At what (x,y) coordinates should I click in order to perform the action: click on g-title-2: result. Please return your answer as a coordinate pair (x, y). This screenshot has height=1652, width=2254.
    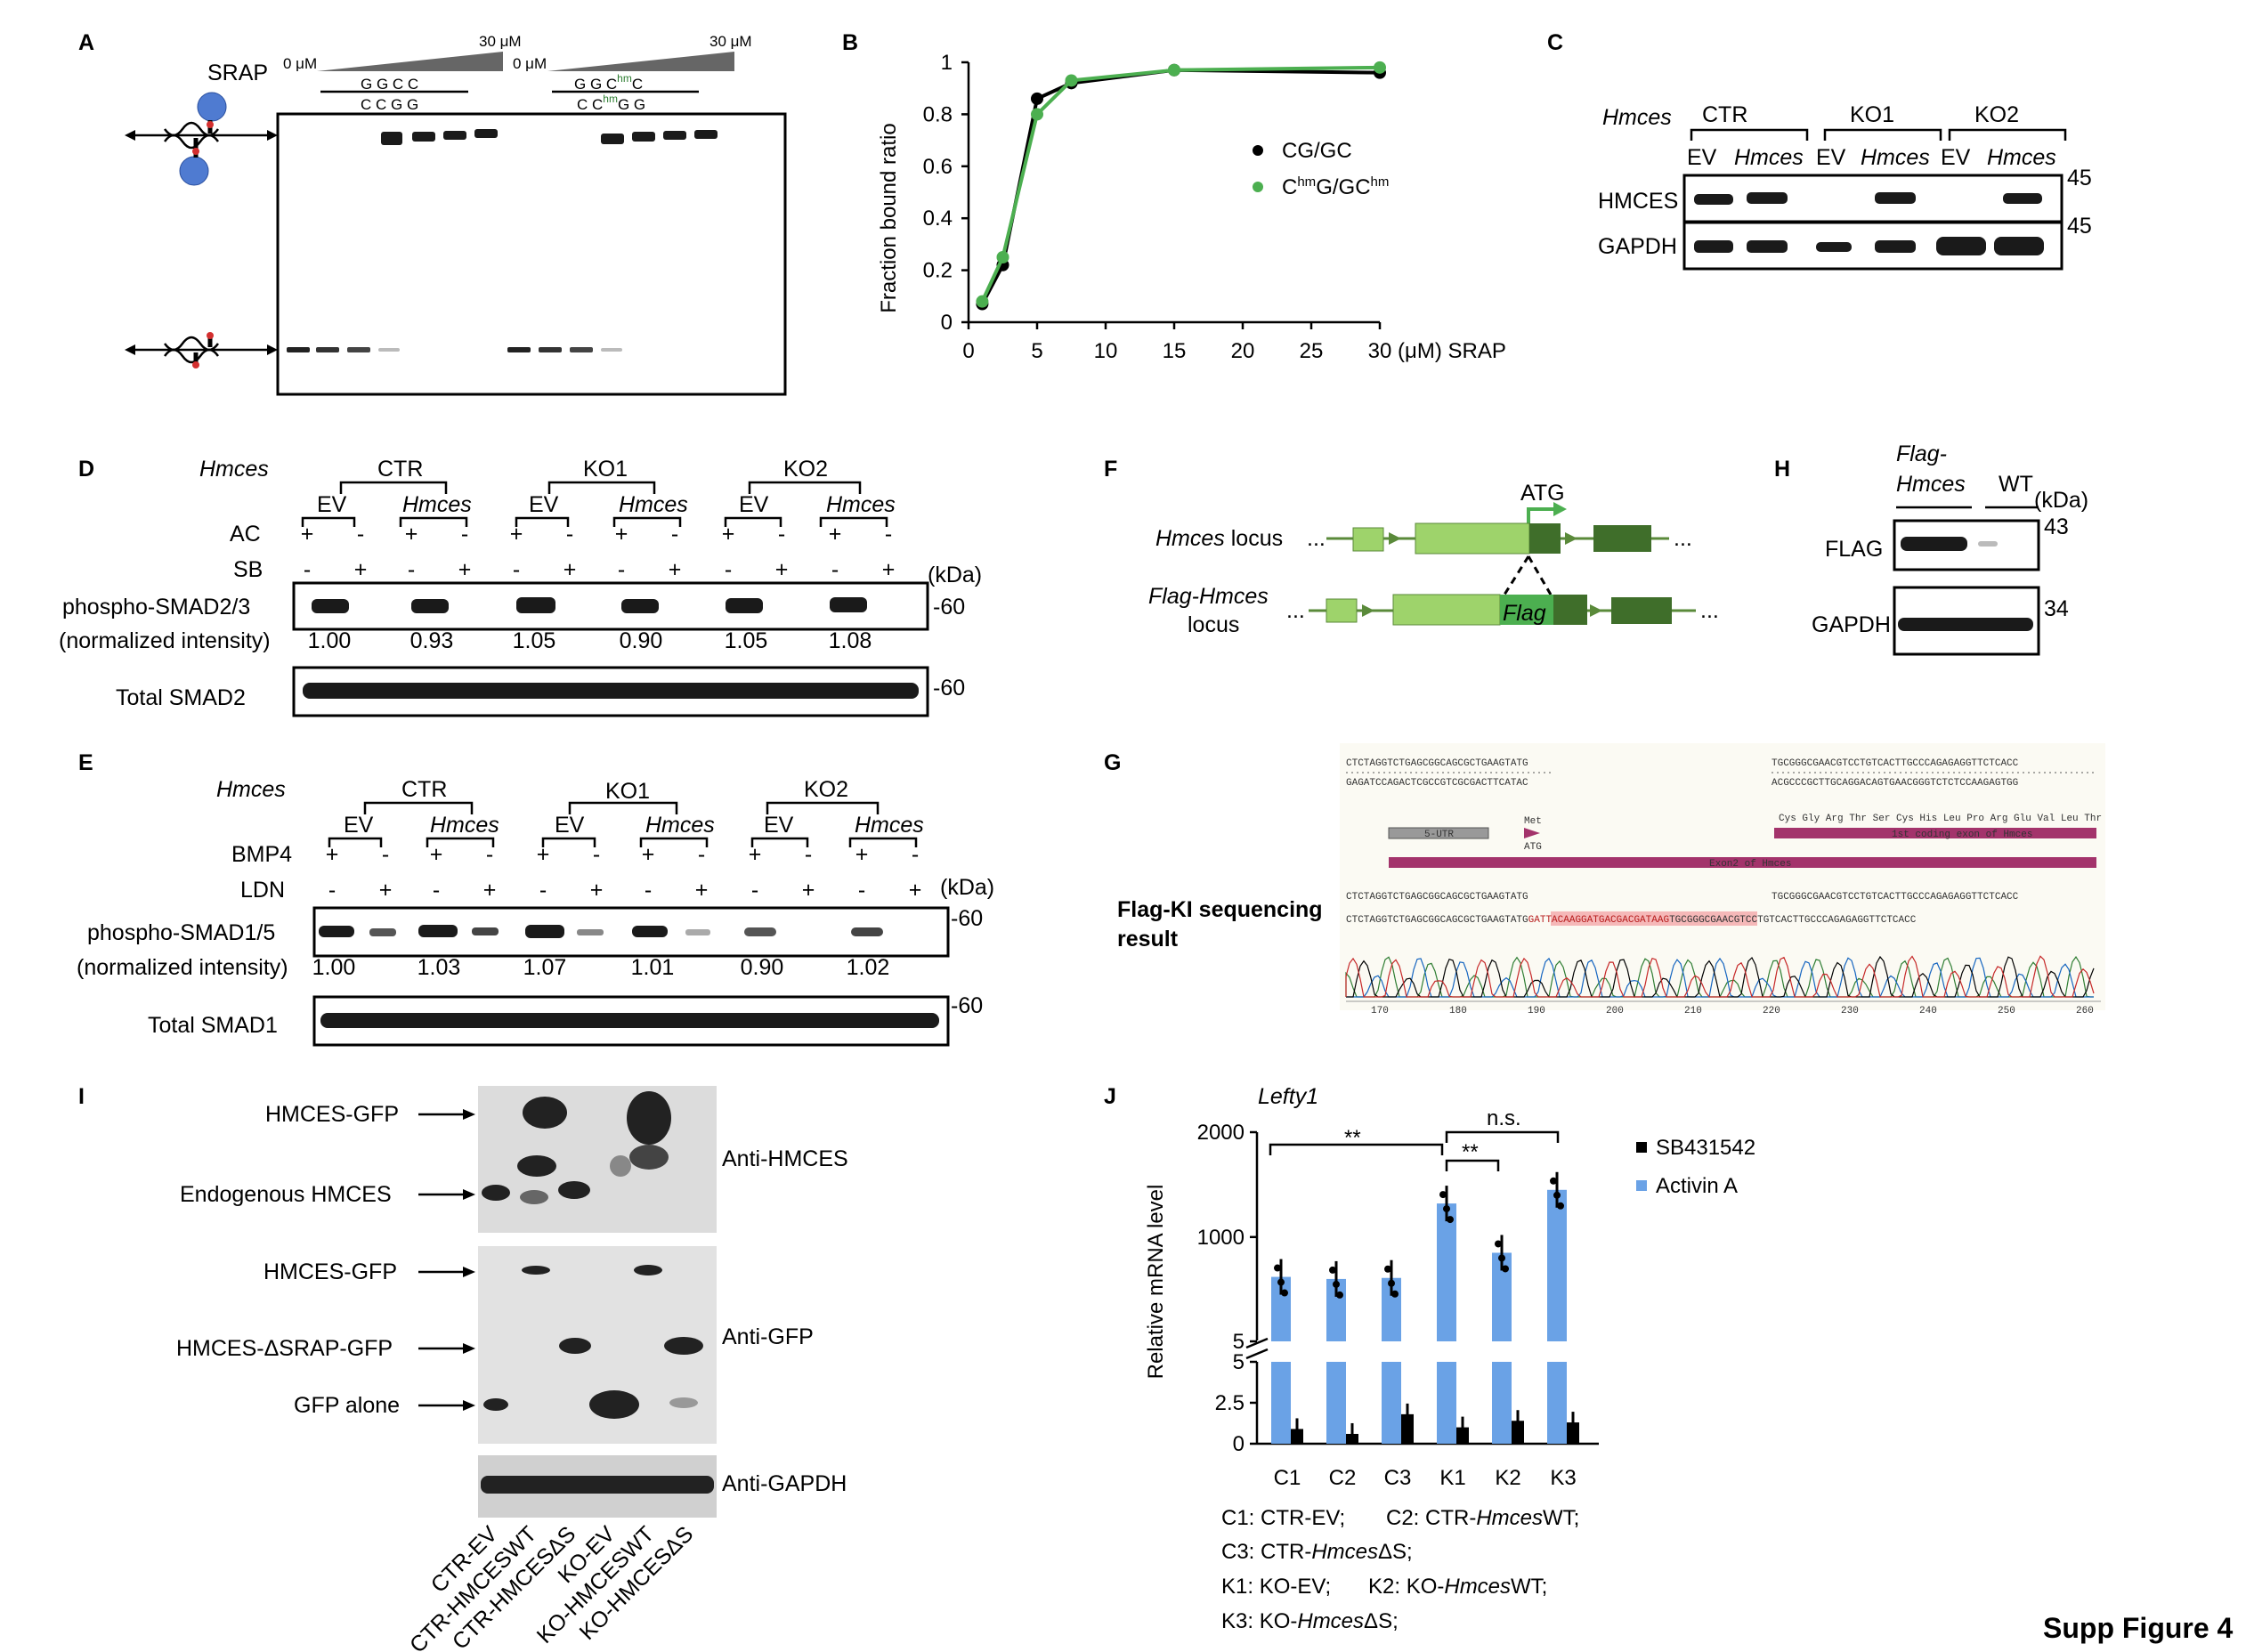
    Looking at the image, I should click on (1148, 939).